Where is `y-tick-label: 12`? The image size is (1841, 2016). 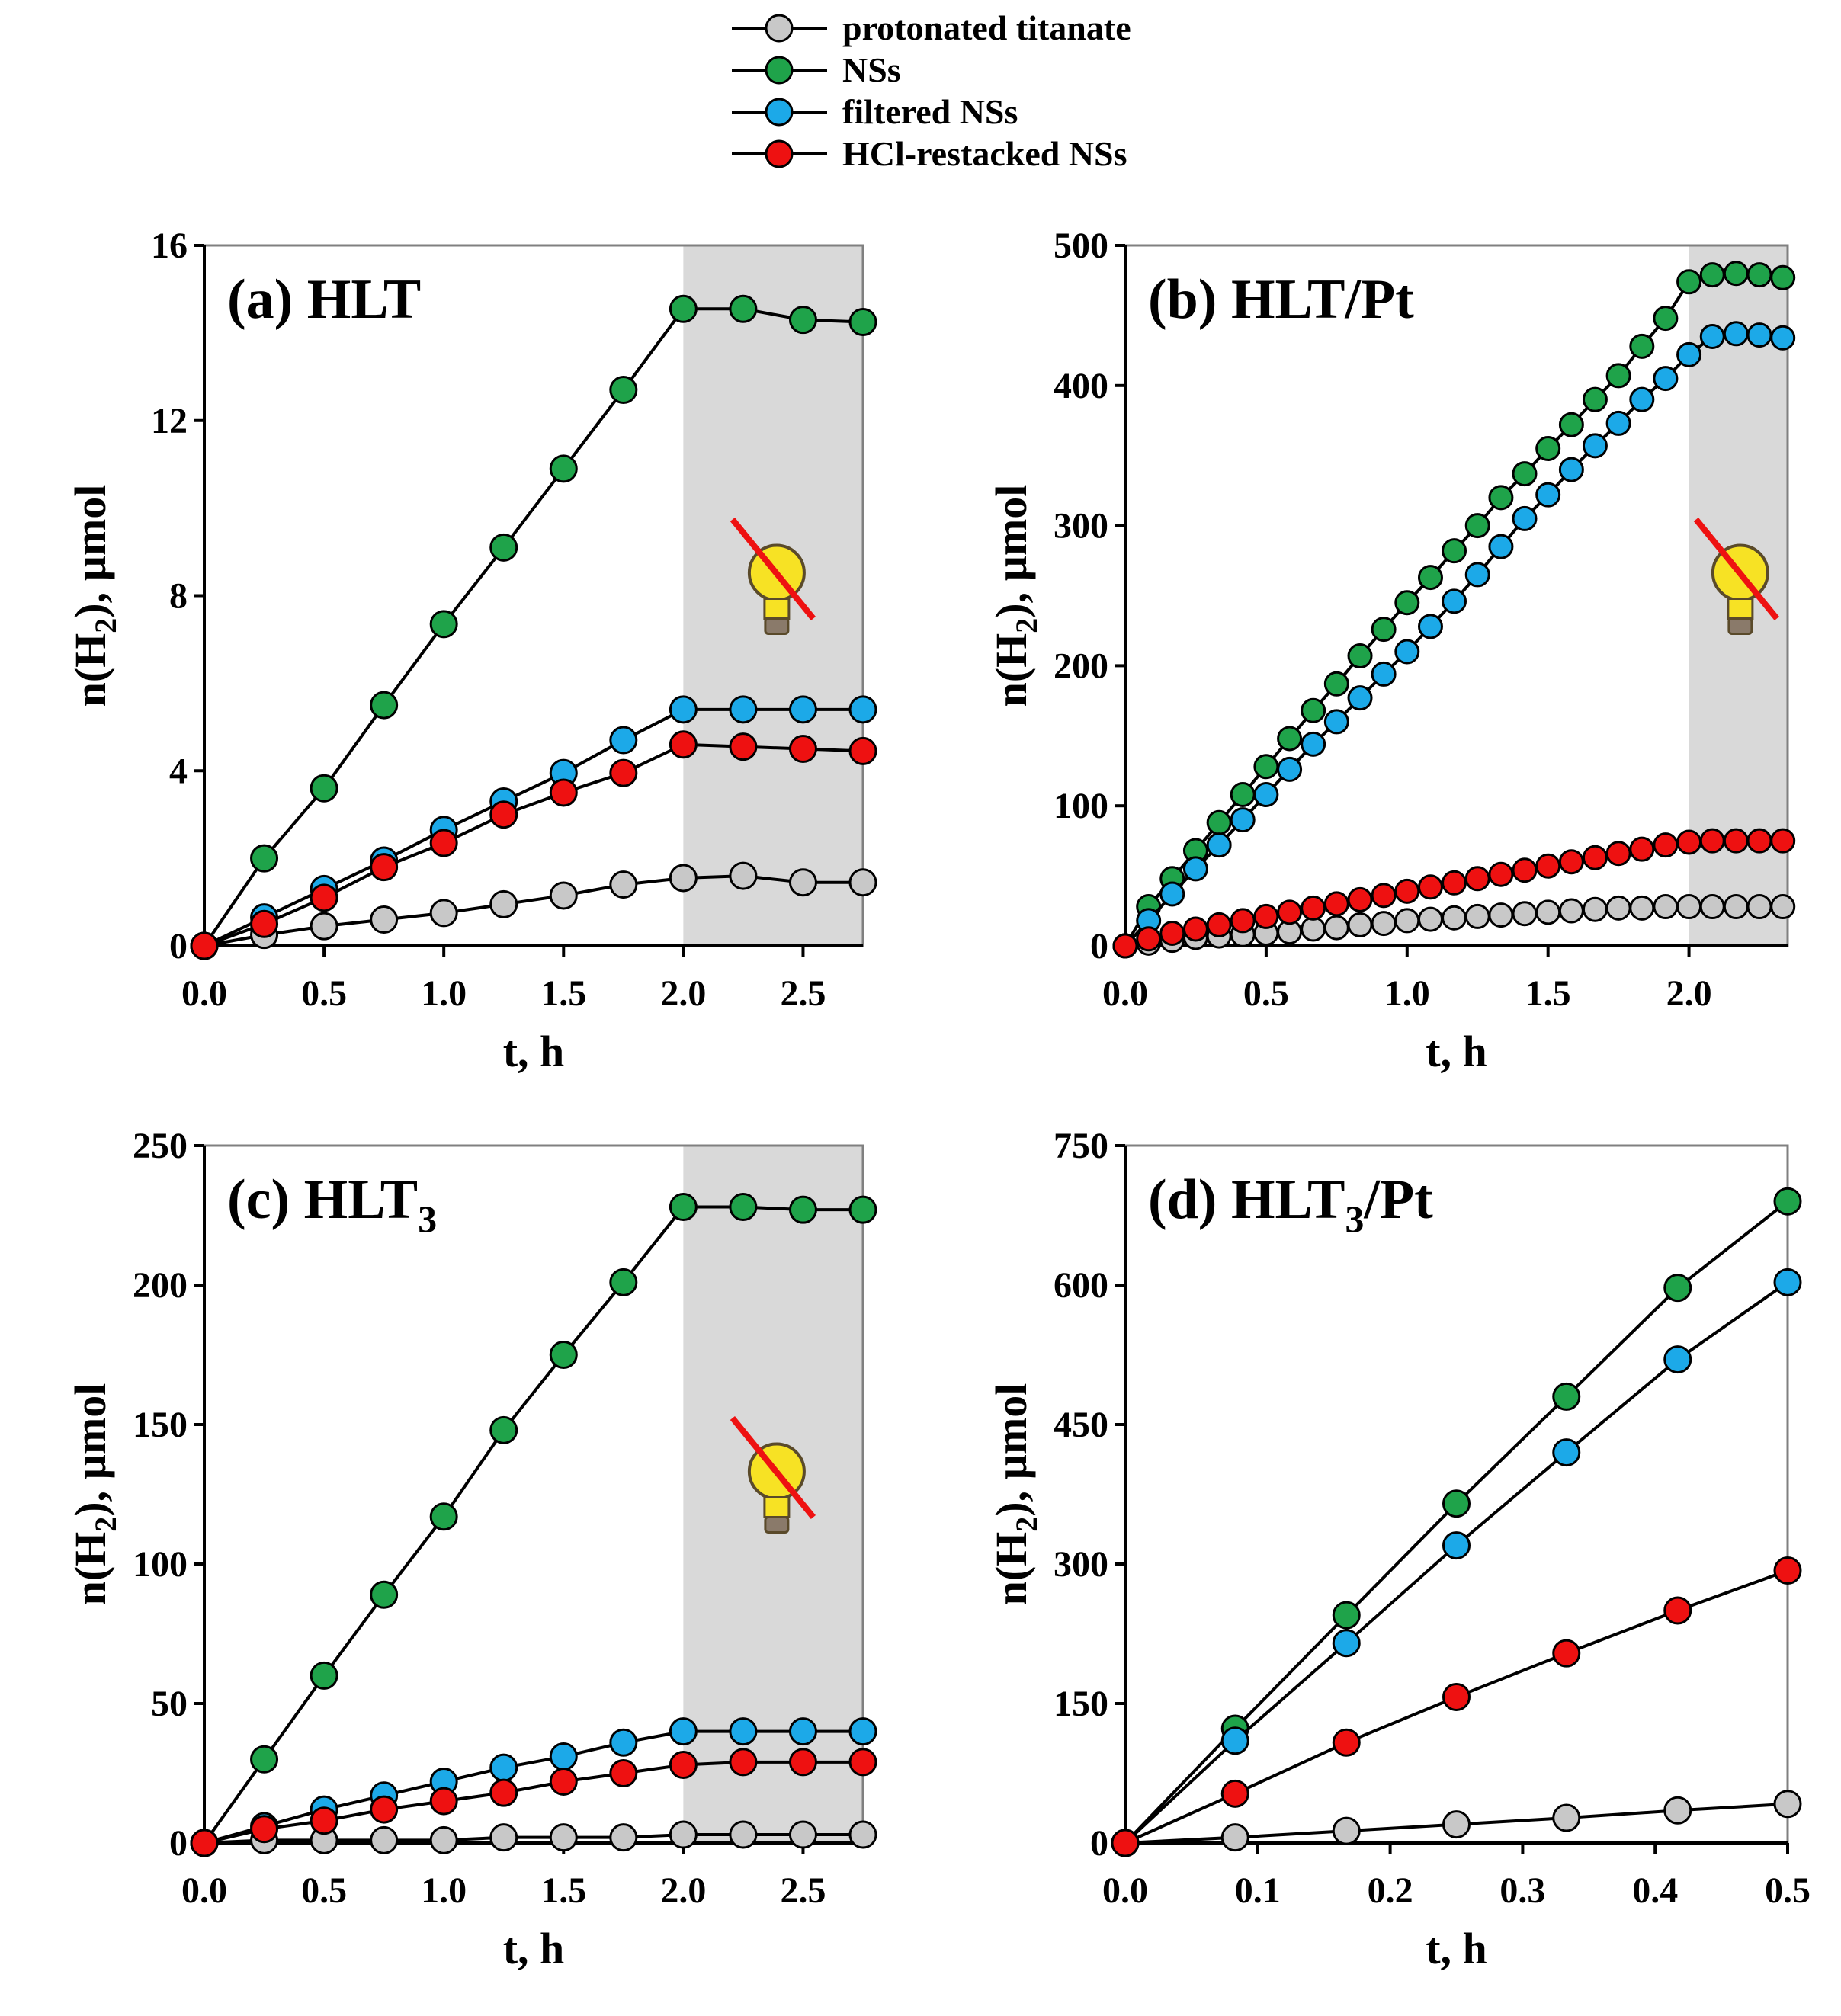 y-tick-label: 12 is located at coordinates (169, 421).